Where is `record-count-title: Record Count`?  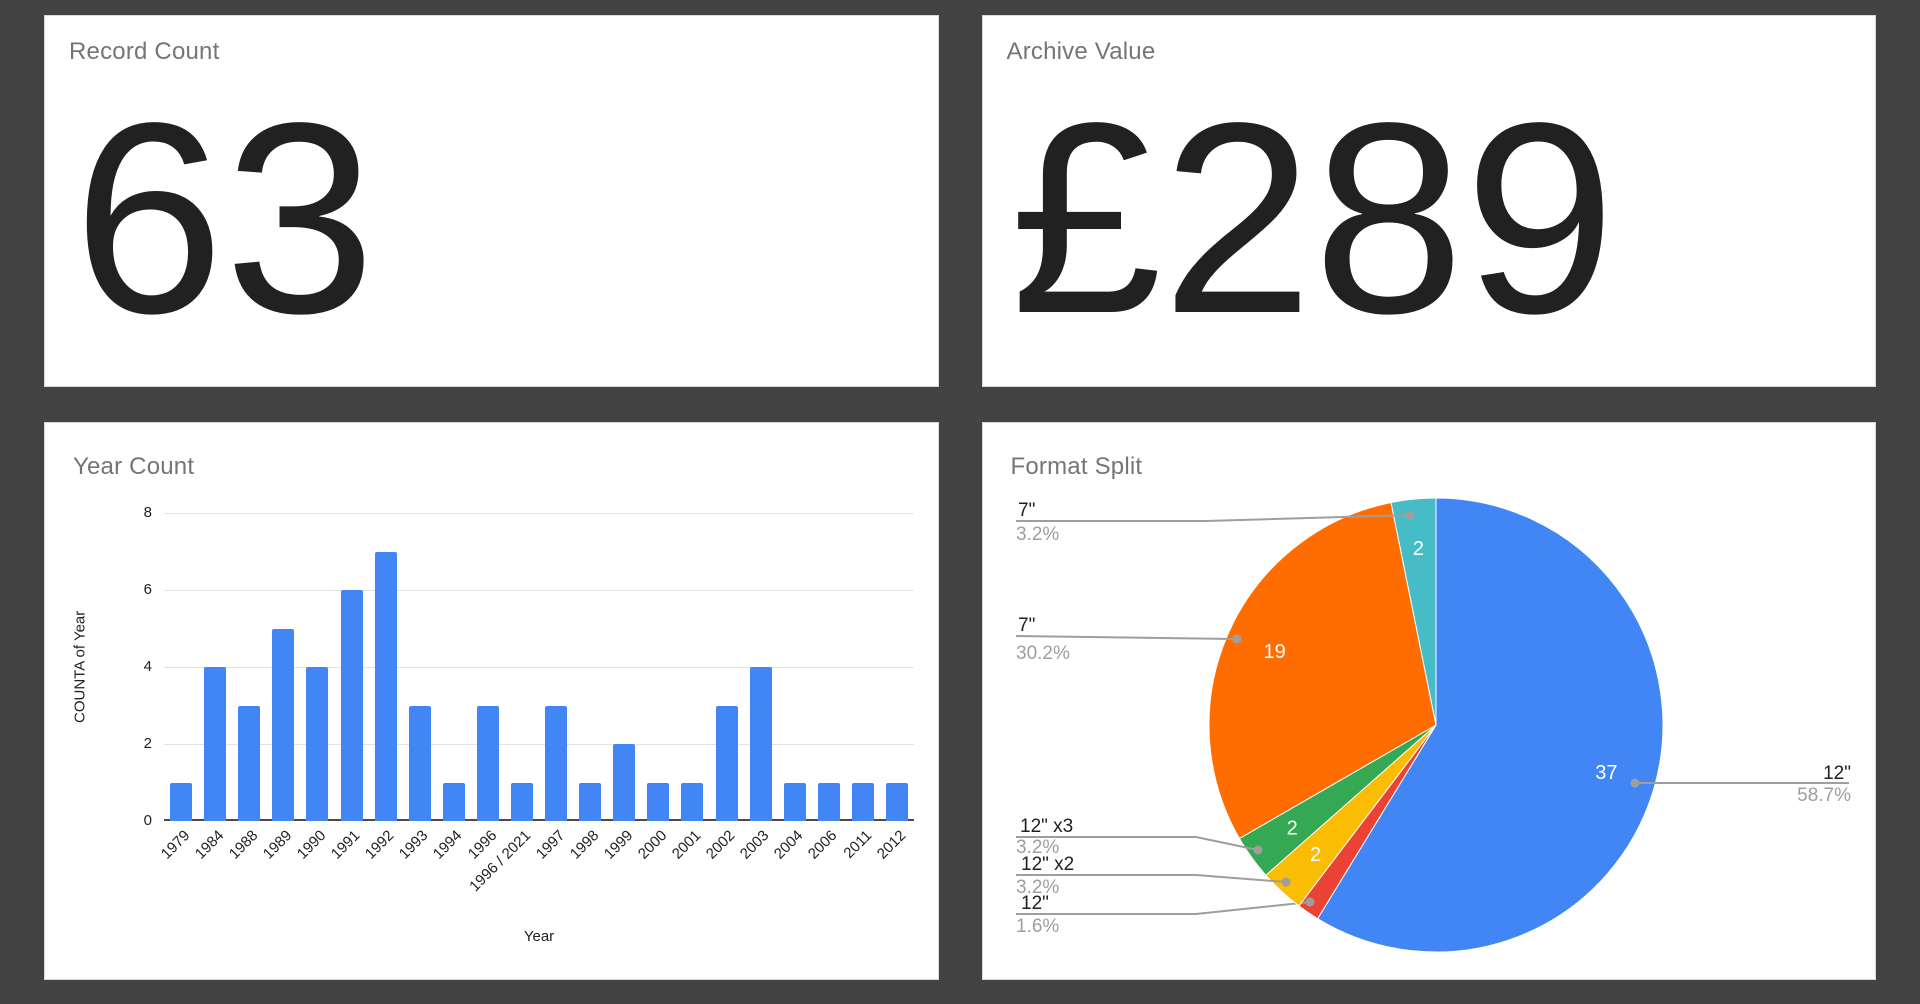
record-count-title: Record Count is located at coordinates (144, 51).